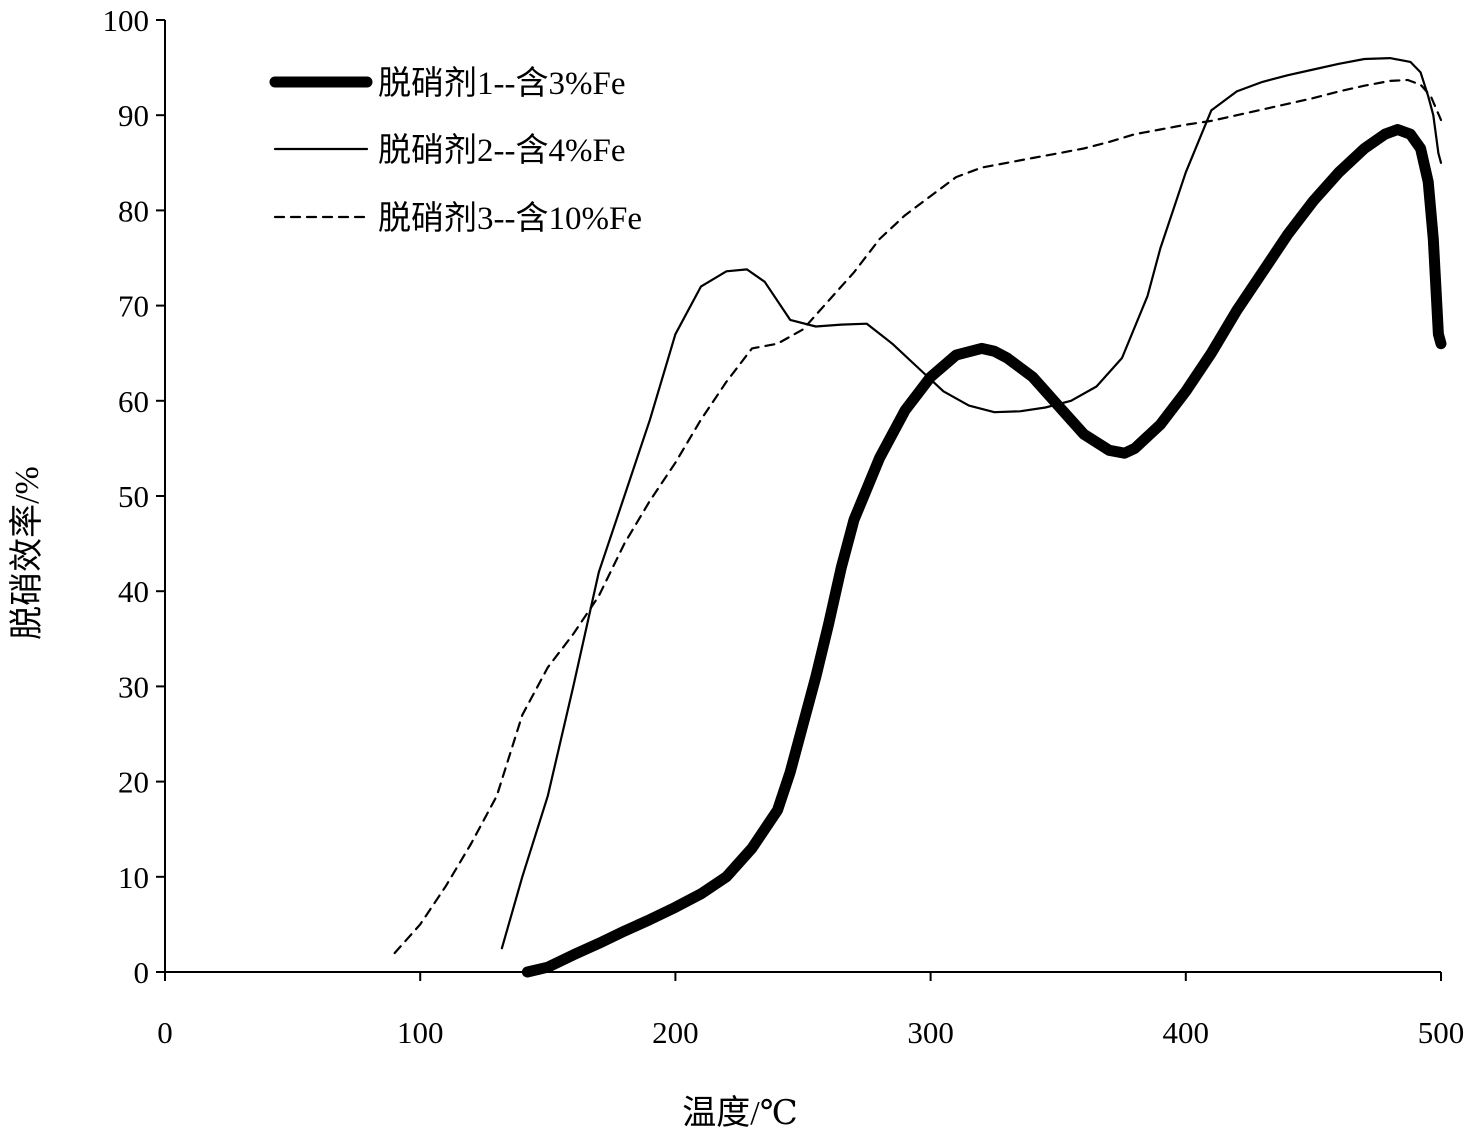 The height and width of the screenshot is (1135, 1478). What do you see at coordinates (133, 686) in the screenshot?
I see `y-tick-label: 30` at bounding box center [133, 686].